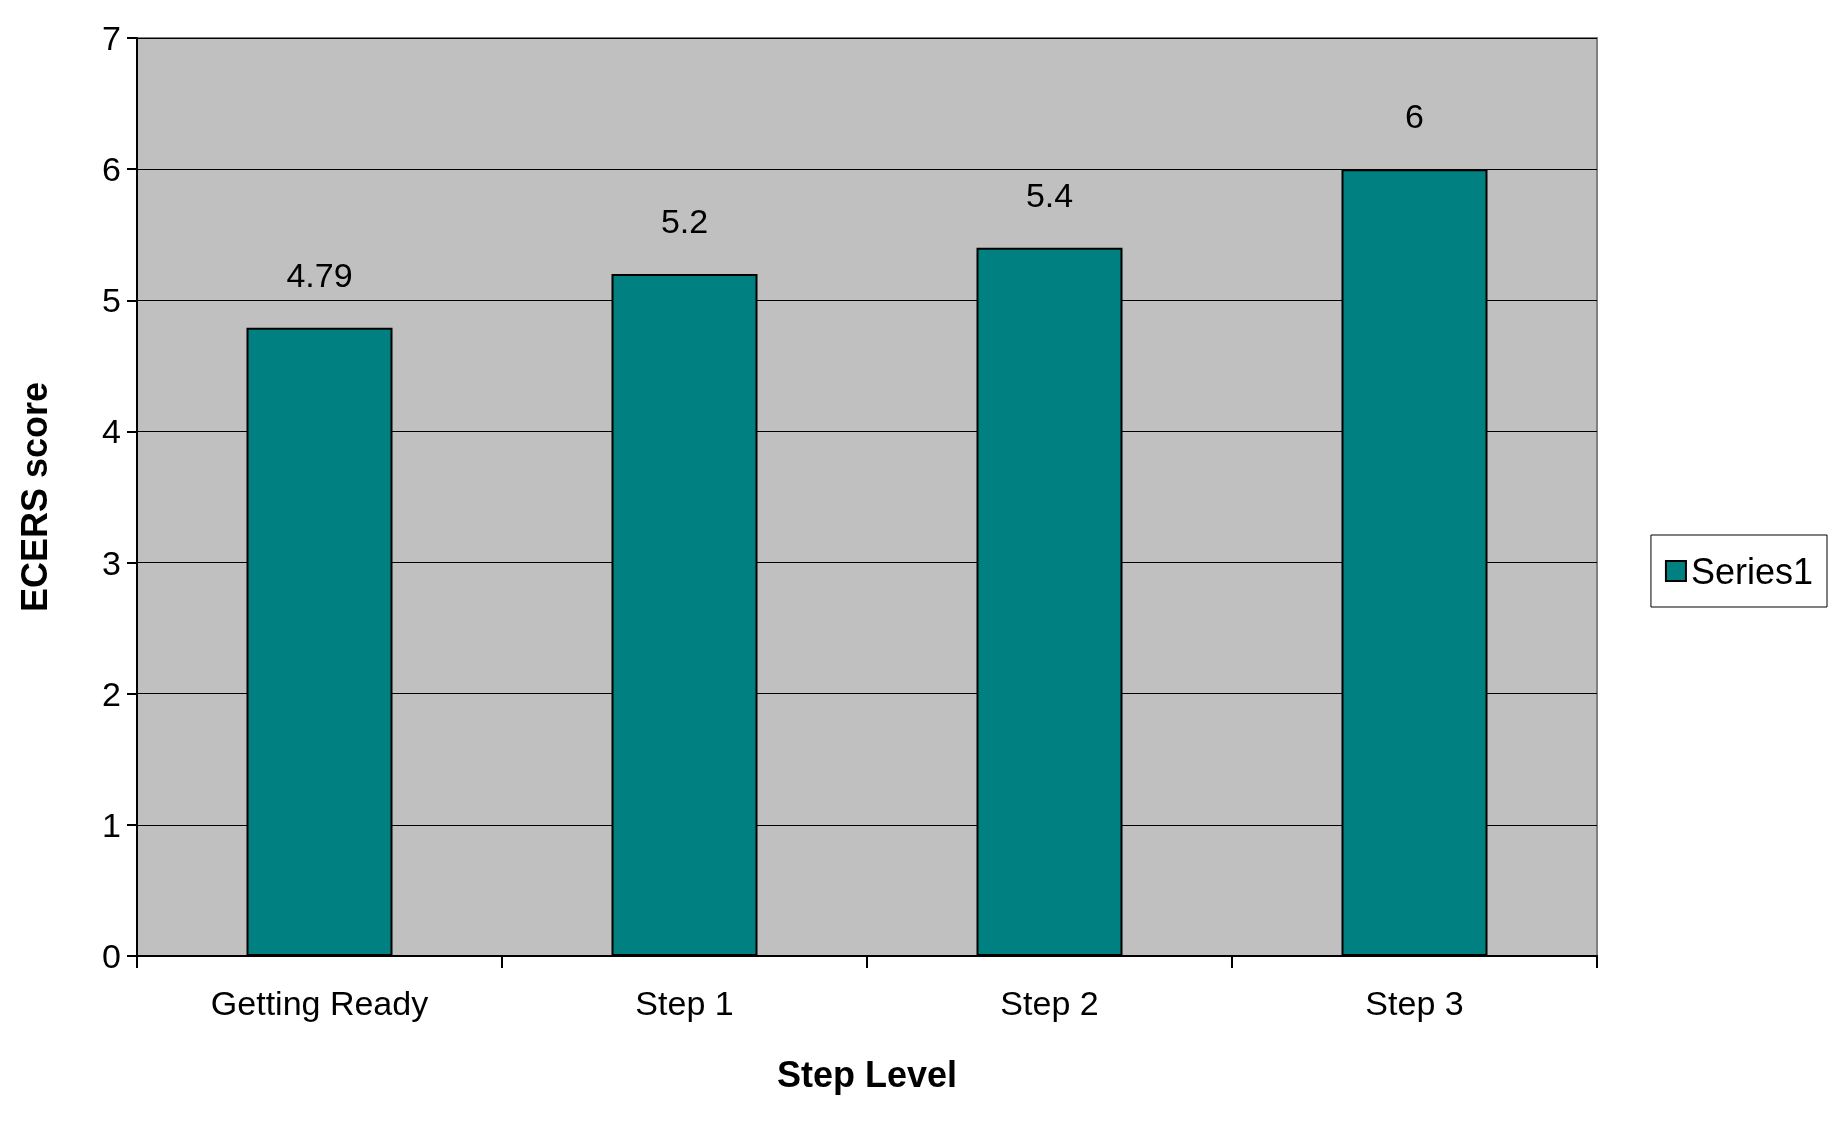 The height and width of the screenshot is (1142, 1845). I want to click on y-tick-label: 6, so click(111, 169).